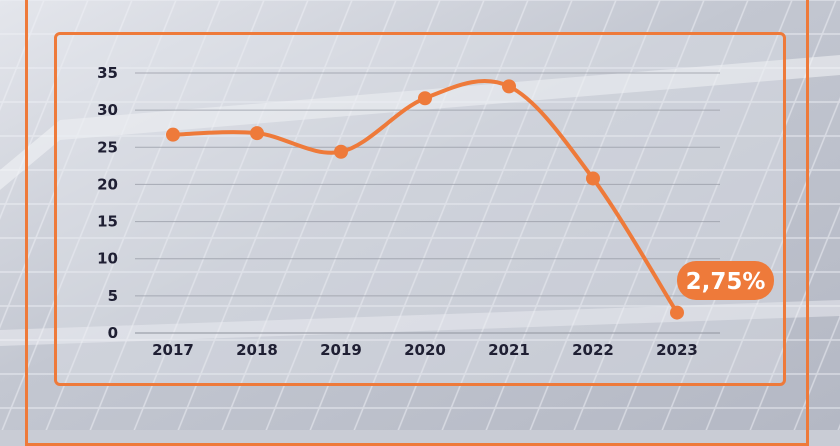 This screenshot has height=446, width=840. Describe the element at coordinates (107, 147) in the screenshot. I see `y-tick-label: 25` at that location.